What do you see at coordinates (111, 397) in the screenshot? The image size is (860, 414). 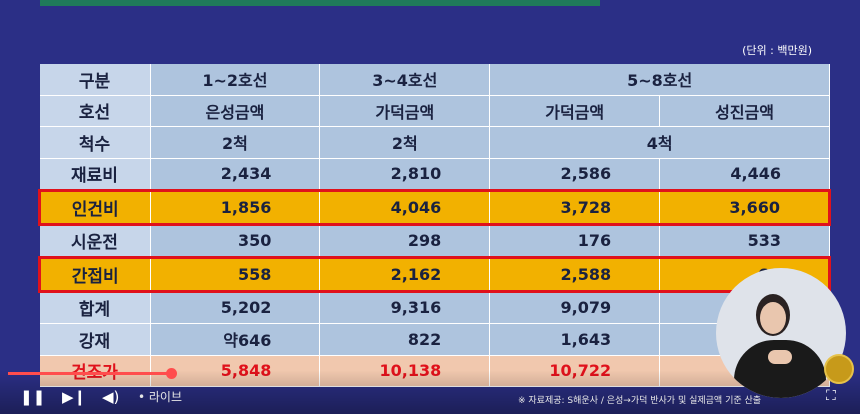 I see `volume-icon: ◀)` at bounding box center [111, 397].